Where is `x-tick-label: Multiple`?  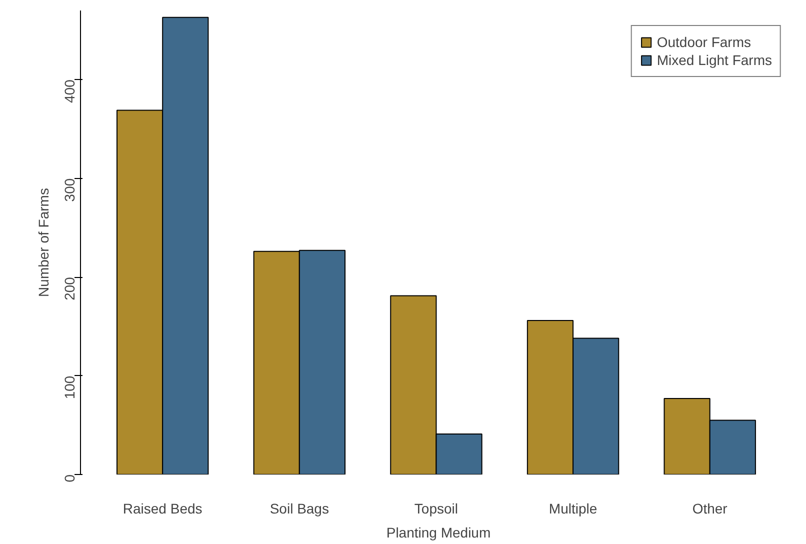
x-tick-label: Multiple is located at coordinates (573, 508).